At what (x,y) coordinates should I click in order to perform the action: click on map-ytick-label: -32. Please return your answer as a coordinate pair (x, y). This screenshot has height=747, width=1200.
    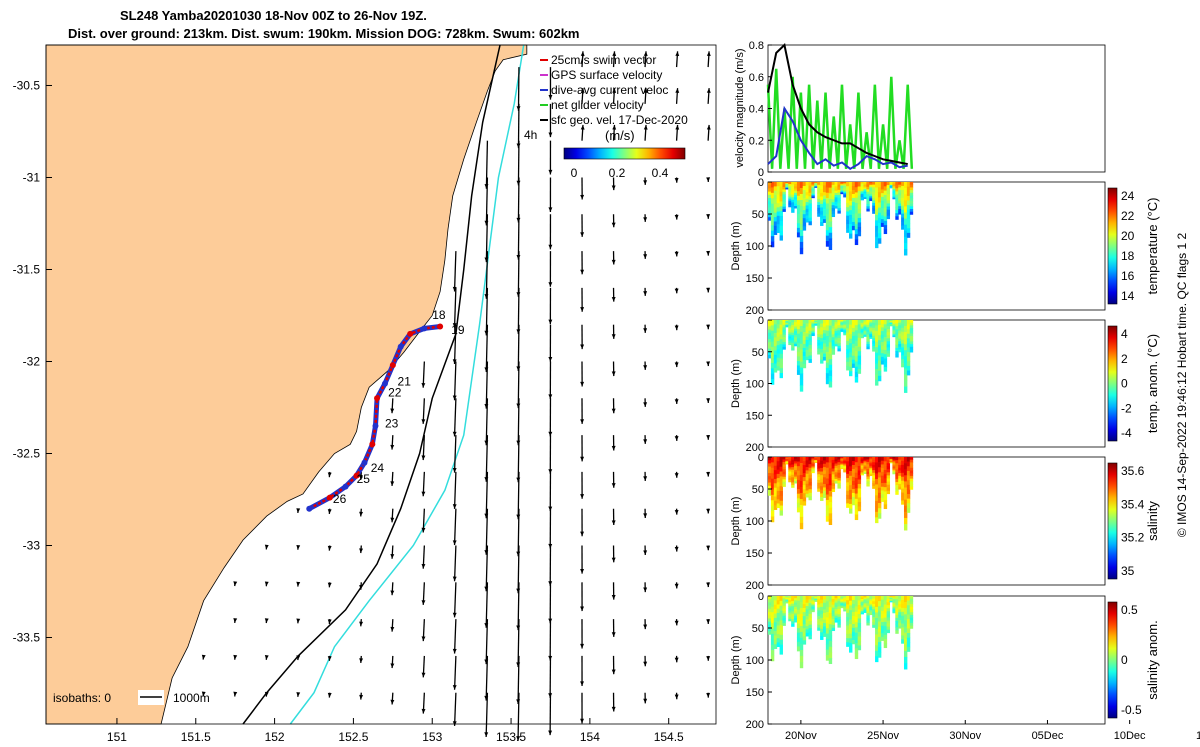
    Looking at the image, I should click on (32, 361).